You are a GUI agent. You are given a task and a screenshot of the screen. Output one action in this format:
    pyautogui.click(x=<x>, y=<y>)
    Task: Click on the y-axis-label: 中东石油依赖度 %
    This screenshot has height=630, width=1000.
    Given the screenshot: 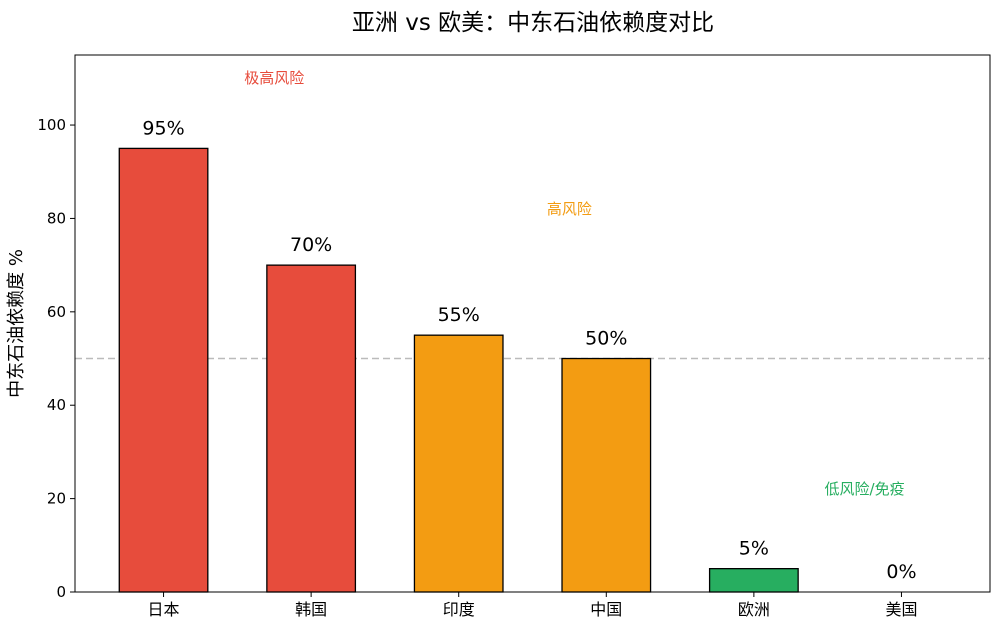 What is the action you would take?
    pyautogui.click(x=16, y=323)
    